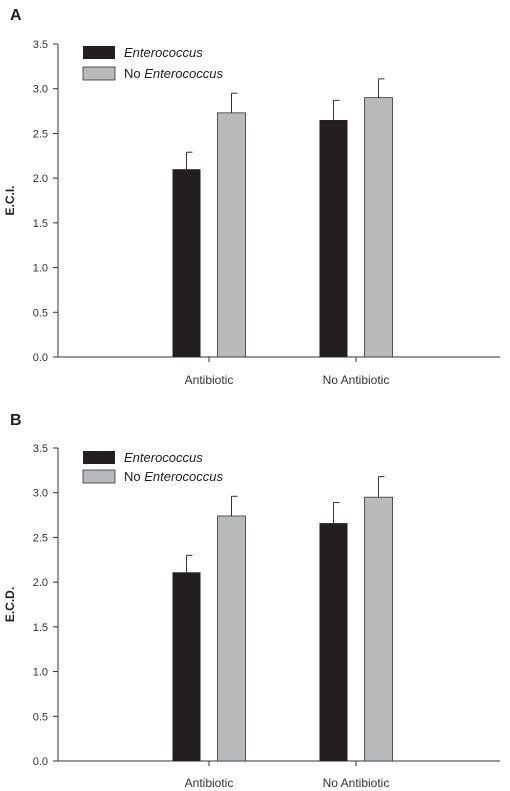 Image resolution: width=510 pixels, height=791 pixels. I want to click on panel-label: B, so click(16, 420).